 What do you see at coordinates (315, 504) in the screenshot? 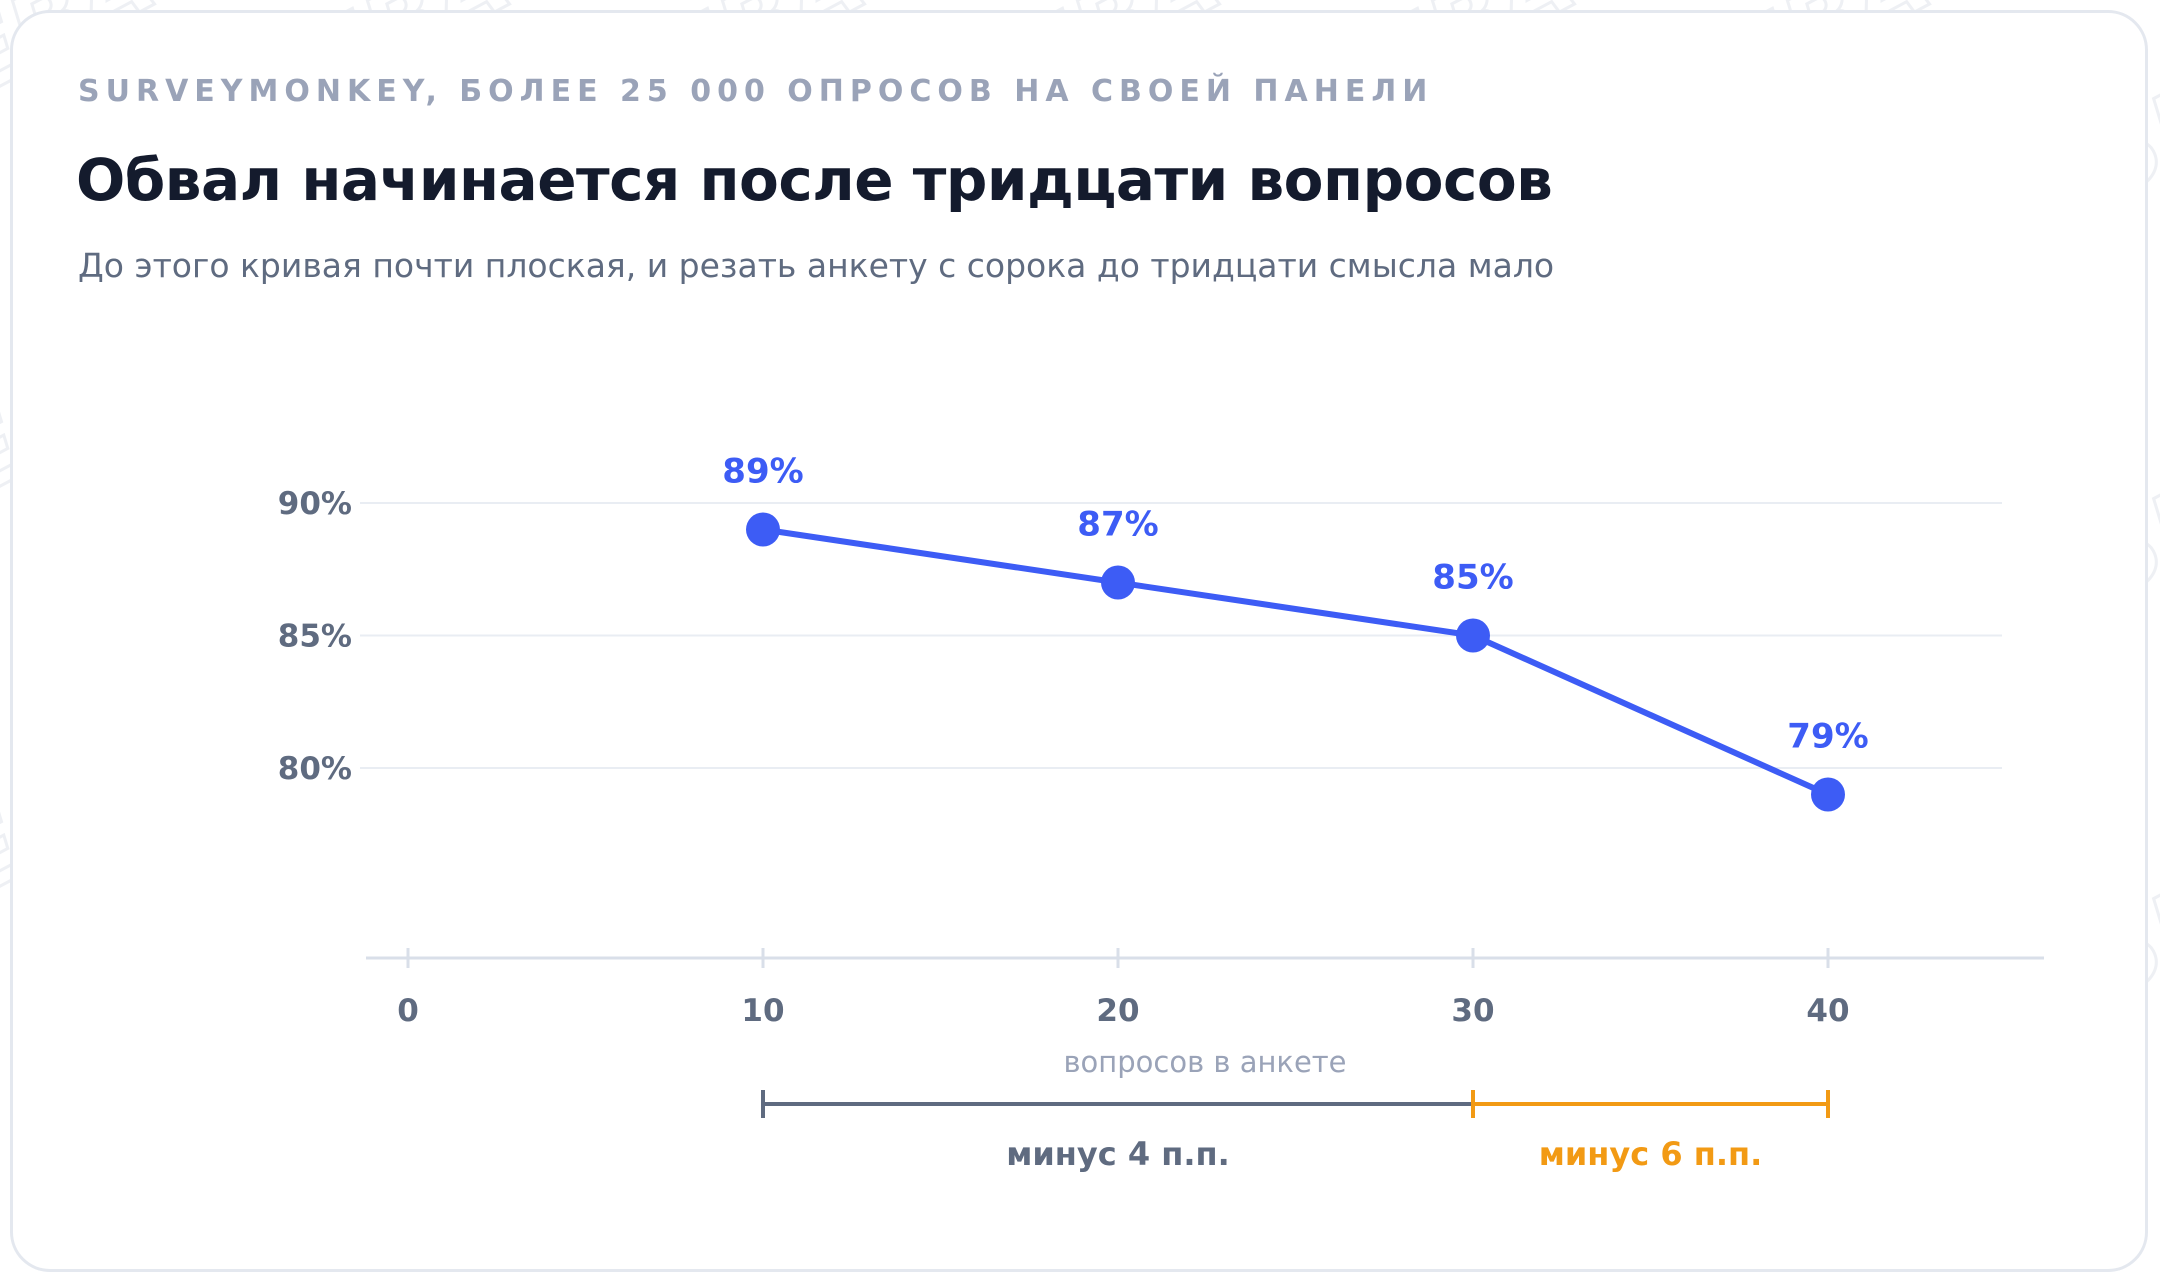
I see `y-tick-label: 90%` at bounding box center [315, 504].